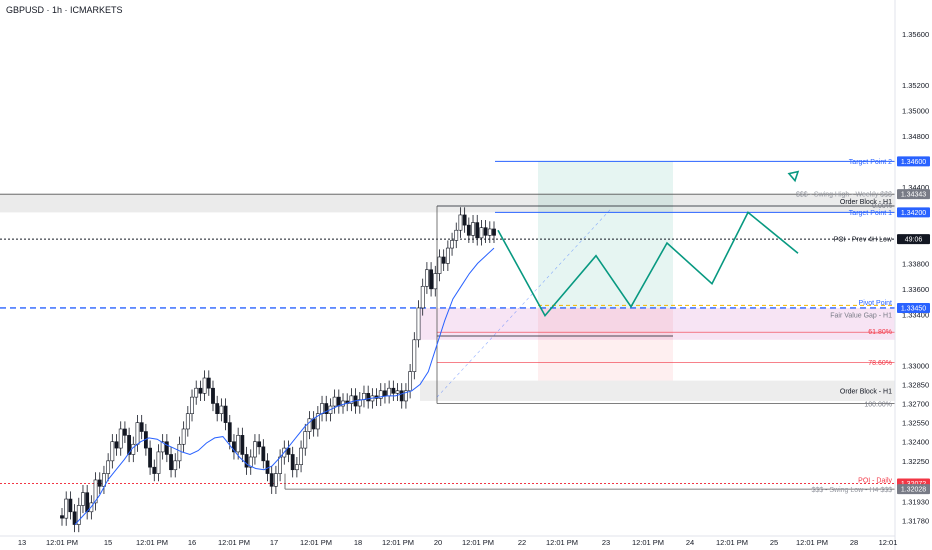 The width and height of the screenshot is (932, 550). What do you see at coordinates (606, 542) in the screenshot?
I see `time-tick: 23` at bounding box center [606, 542].